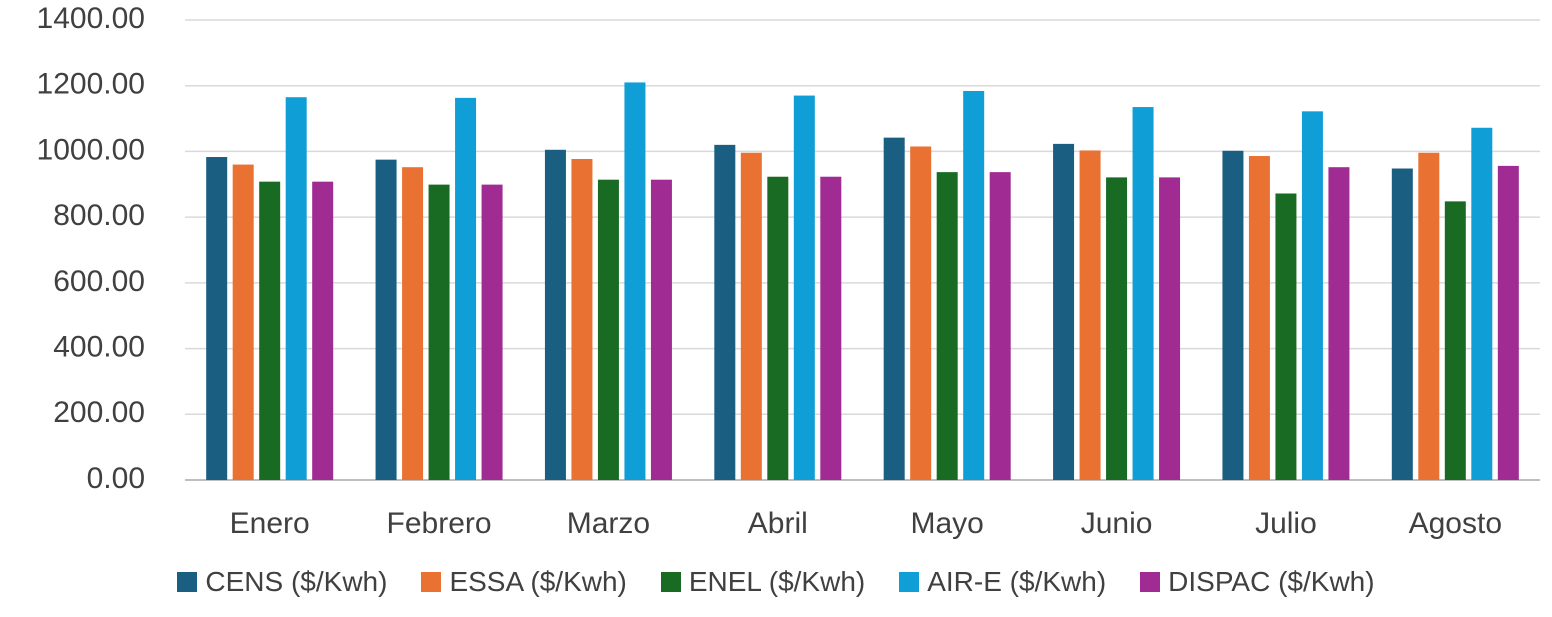  I want to click on legend-label: CENS ($/Kwh), so click(296, 581).